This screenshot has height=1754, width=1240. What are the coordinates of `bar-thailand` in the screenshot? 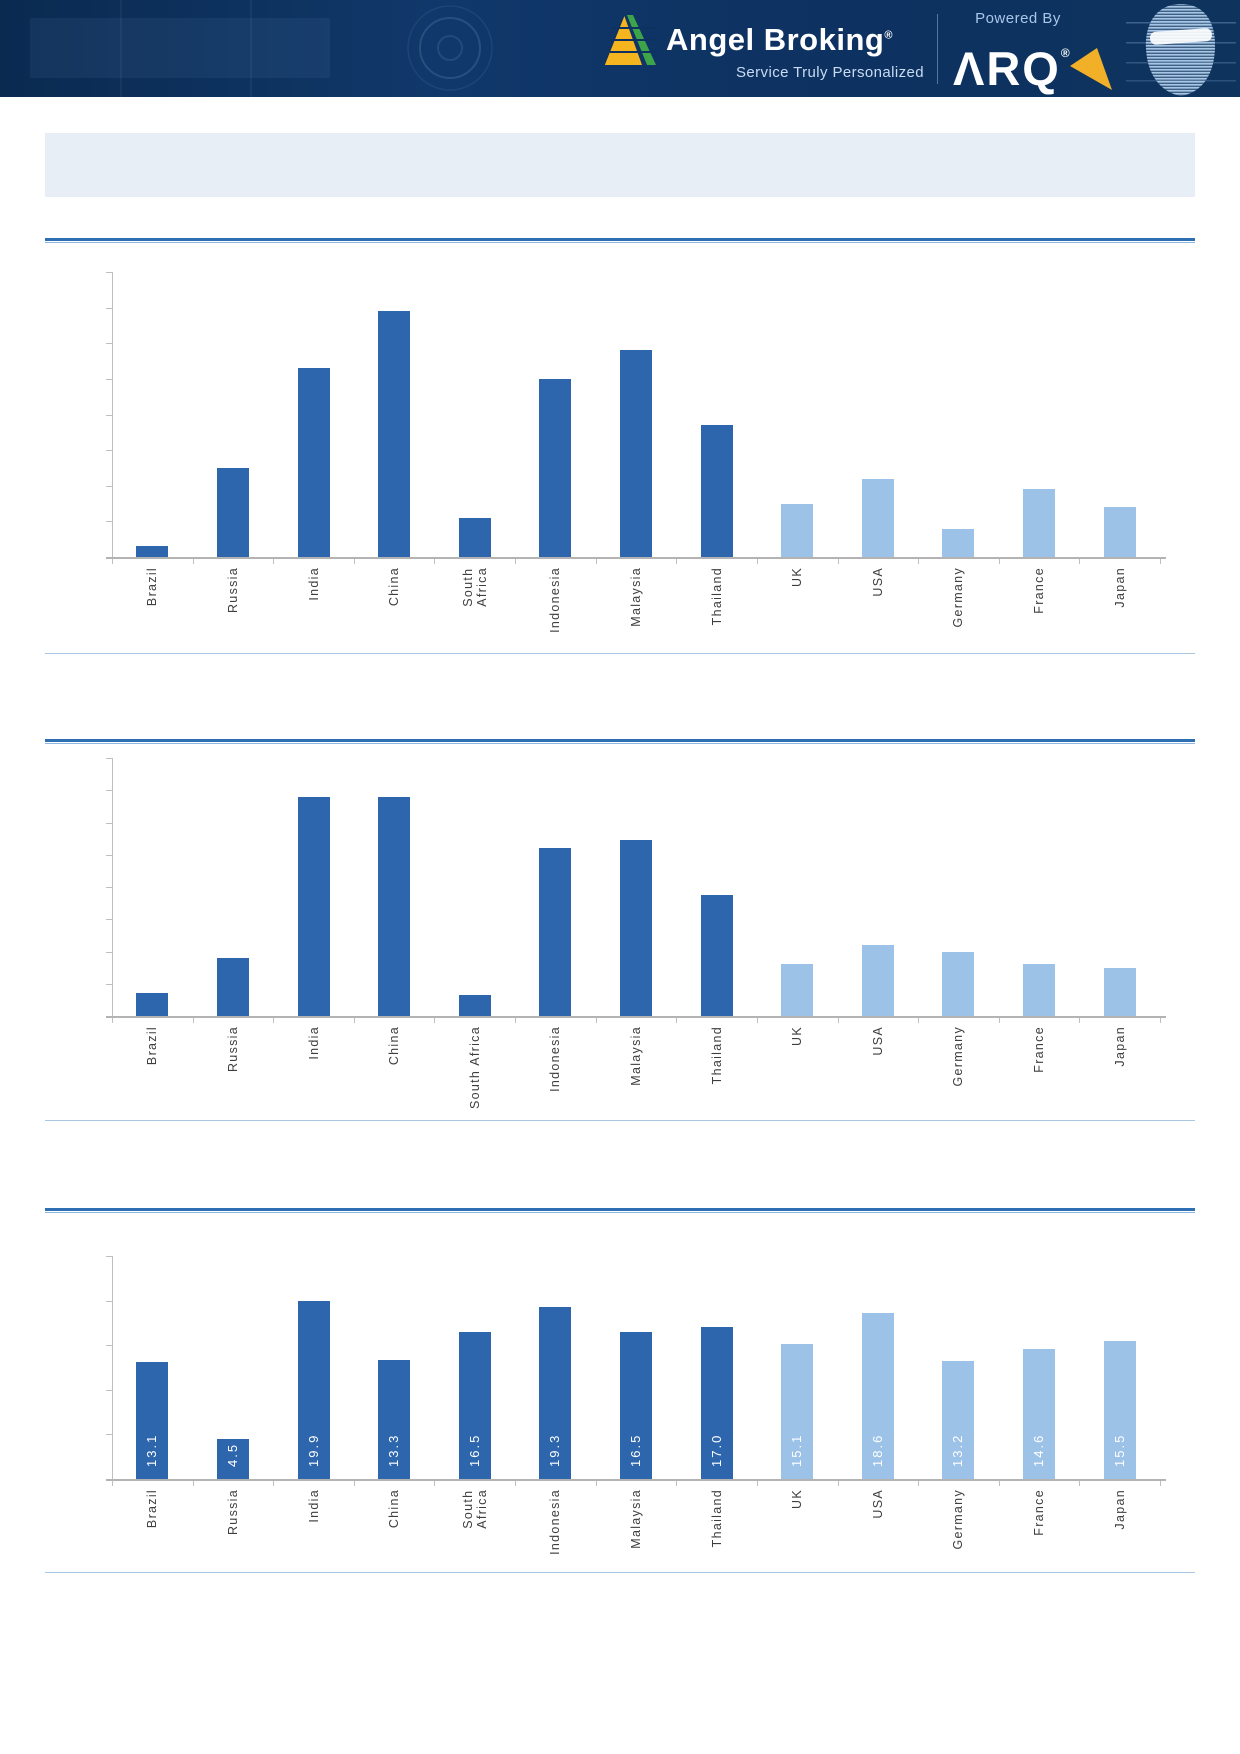 It's located at (716, 1403).